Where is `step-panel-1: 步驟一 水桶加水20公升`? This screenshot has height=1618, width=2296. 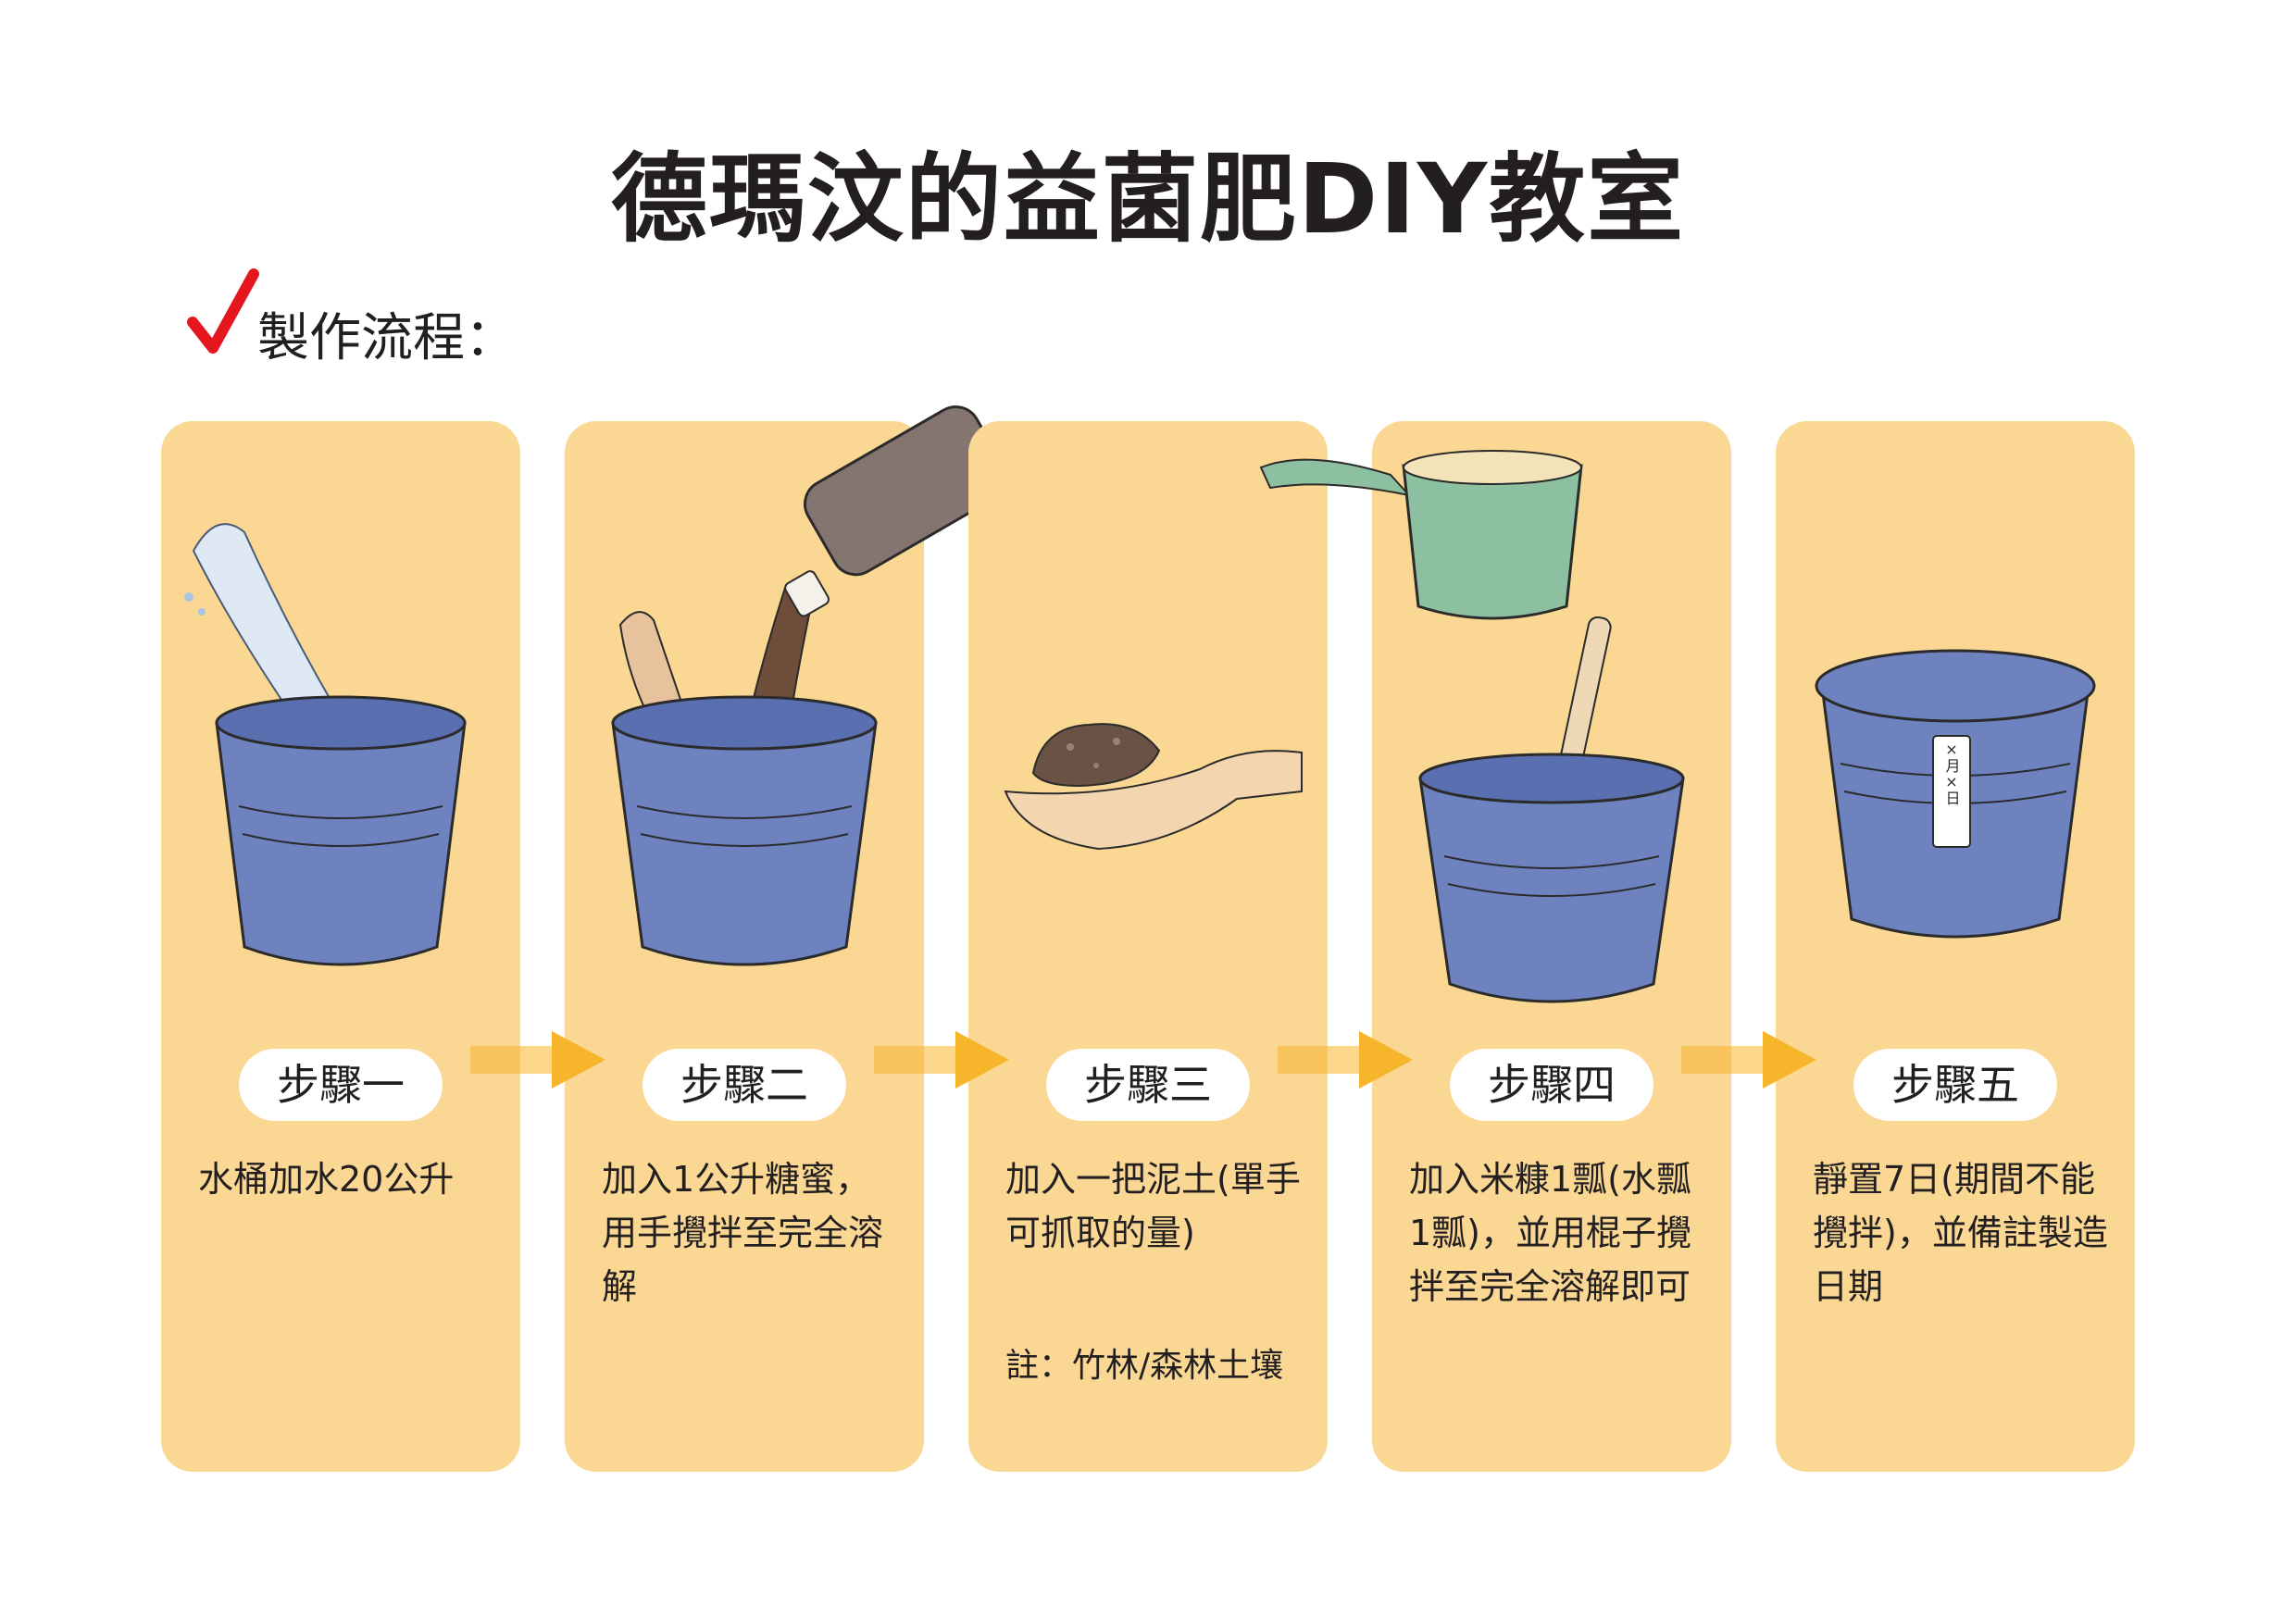
step-panel-1: 步驟一 水桶加水20公升 is located at coordinates (340, 946).